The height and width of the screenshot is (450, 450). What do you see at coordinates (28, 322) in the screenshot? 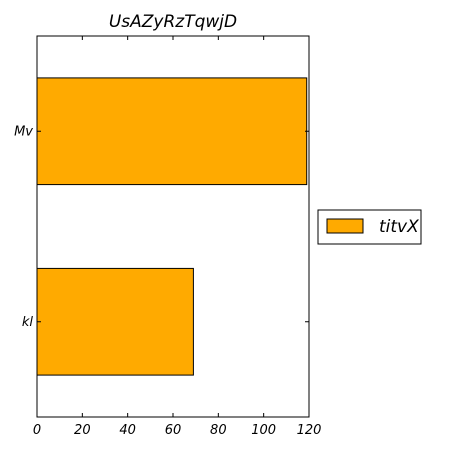
I see `y-tick-label-kl: kl` at bounding box center [28, 322].